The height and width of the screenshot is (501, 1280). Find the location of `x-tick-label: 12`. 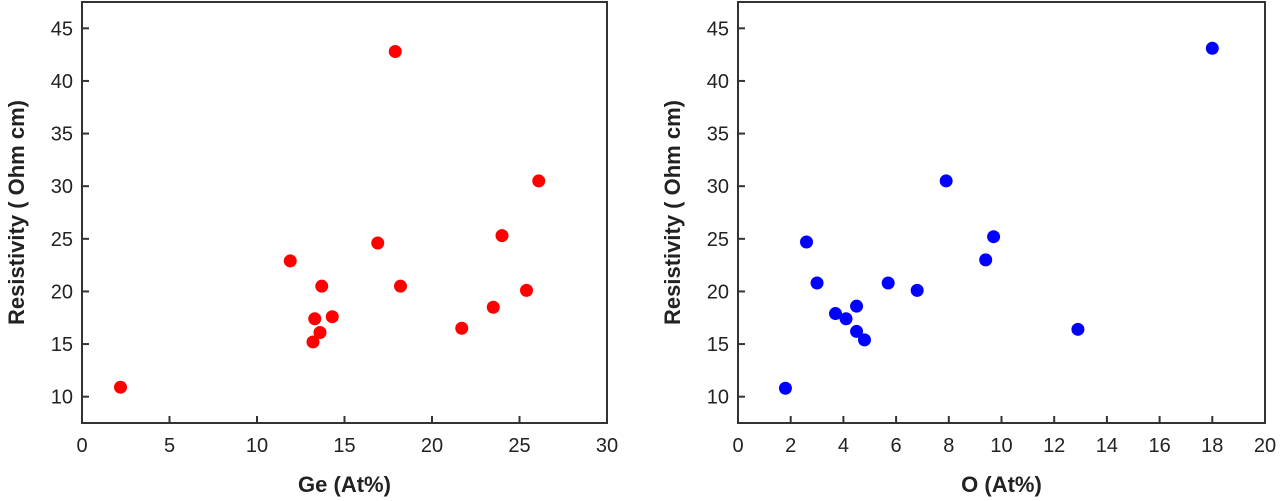

x-tick-label: 12 is located at coordinates (1054, 446).